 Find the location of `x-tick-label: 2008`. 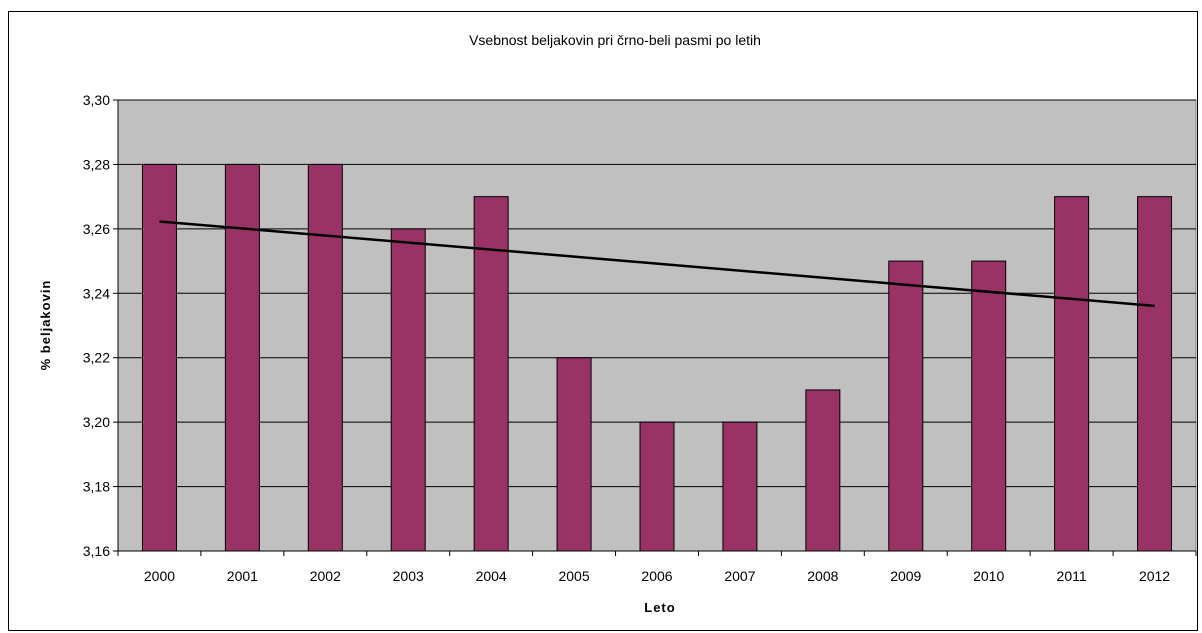

x-tick-label: 2008 is located at coordinates (822, 576).